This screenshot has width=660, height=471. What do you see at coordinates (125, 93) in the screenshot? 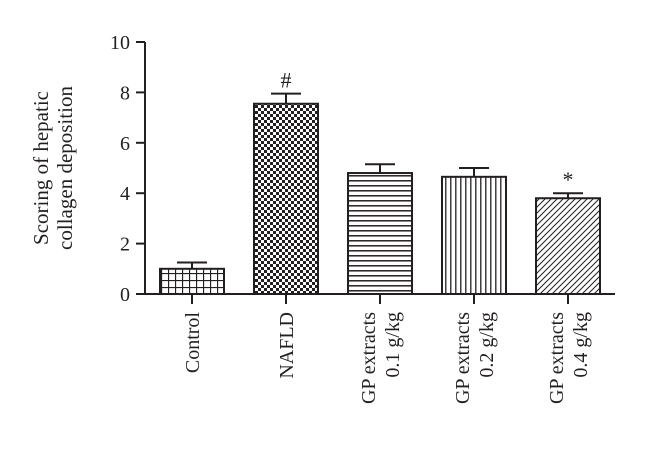
I see `y-tick-label: 8` at bounding box center [125, 93].